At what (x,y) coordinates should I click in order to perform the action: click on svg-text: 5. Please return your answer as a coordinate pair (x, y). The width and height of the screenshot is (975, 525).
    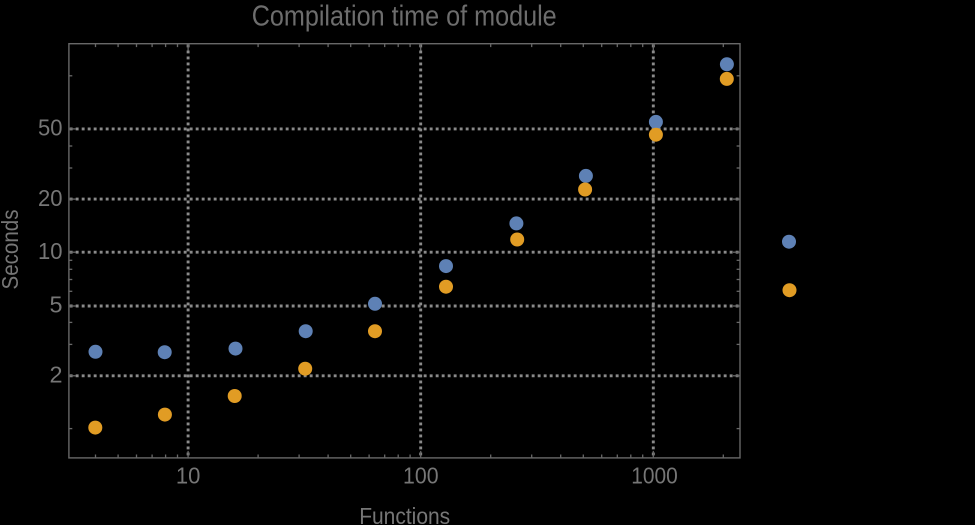
    Looking at the image, I should click on (55, 305).